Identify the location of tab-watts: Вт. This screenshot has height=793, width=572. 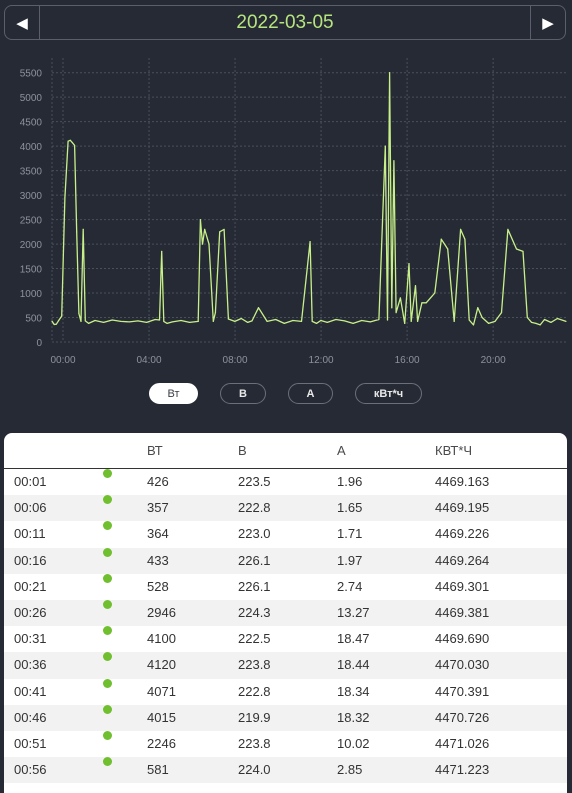
(173, 393).